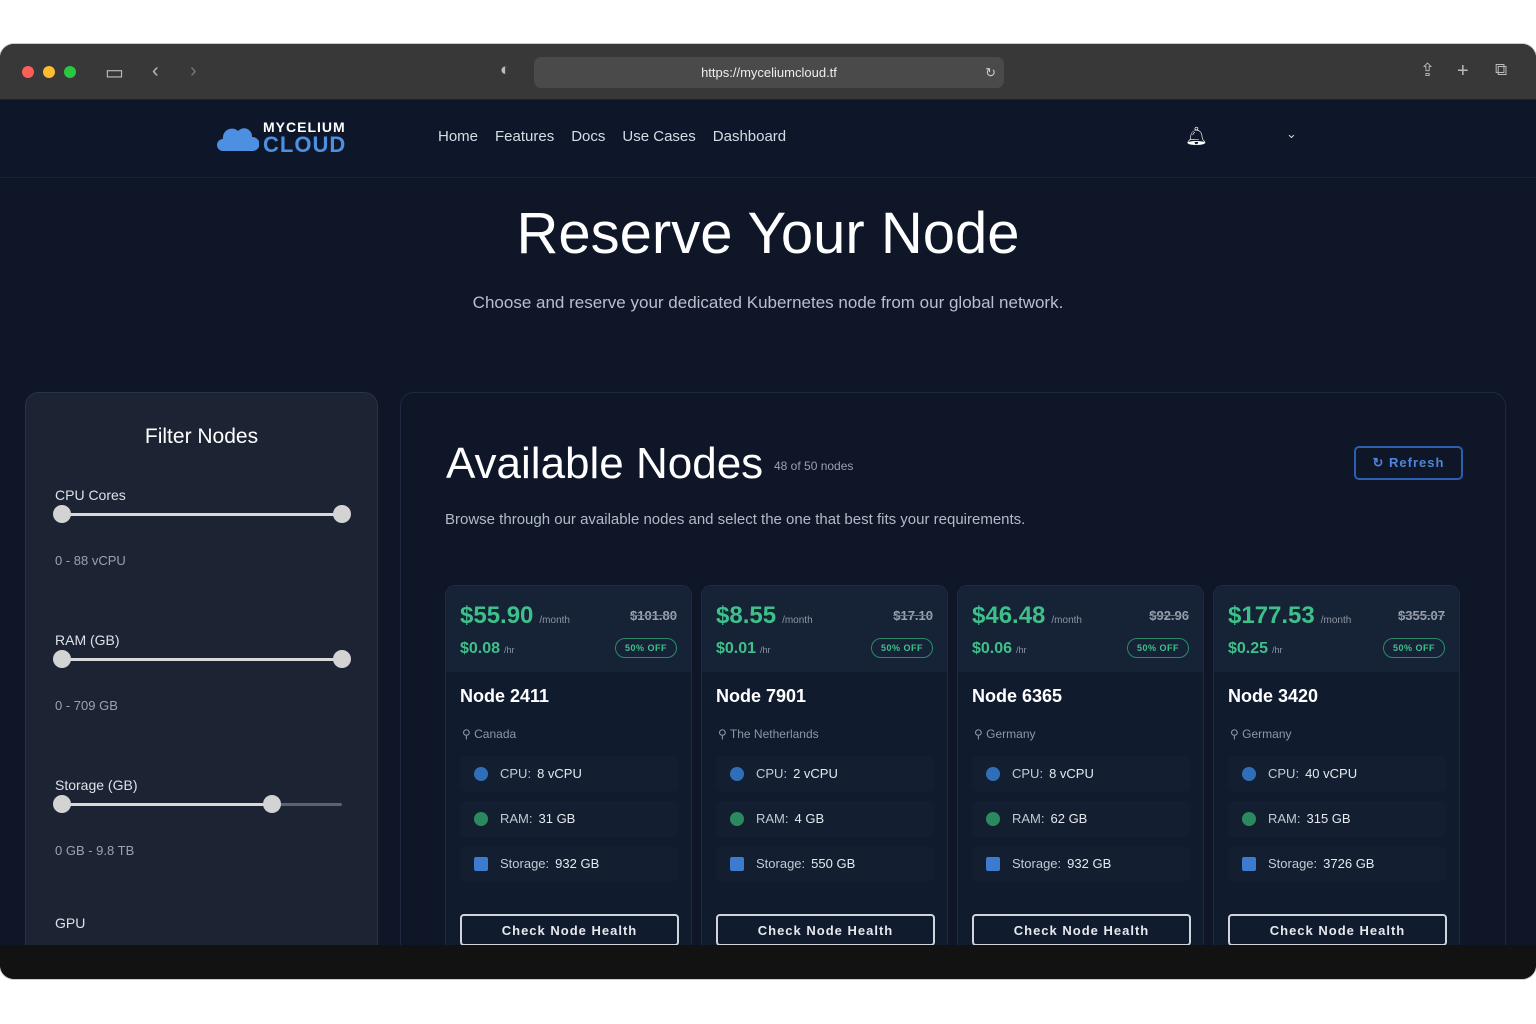  I want to click on price-value: $46.48, so click(1009, 615).